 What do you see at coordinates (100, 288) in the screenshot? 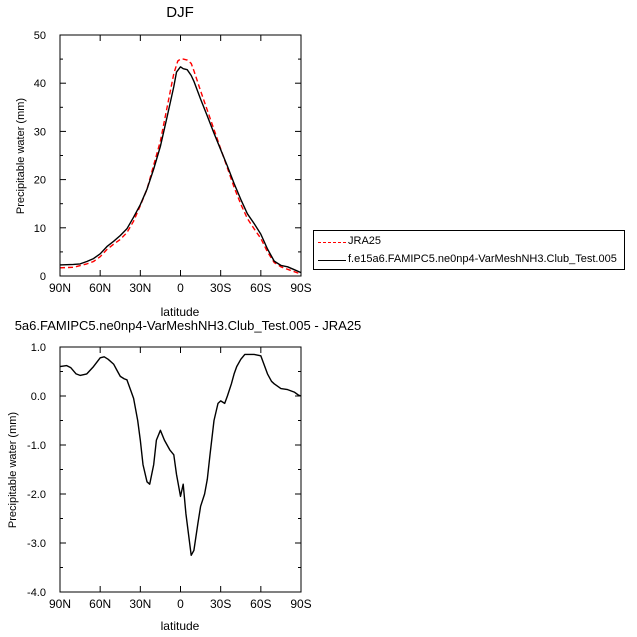
I see `top-x-tick-label: 60N` at bounding box center [100, 288].